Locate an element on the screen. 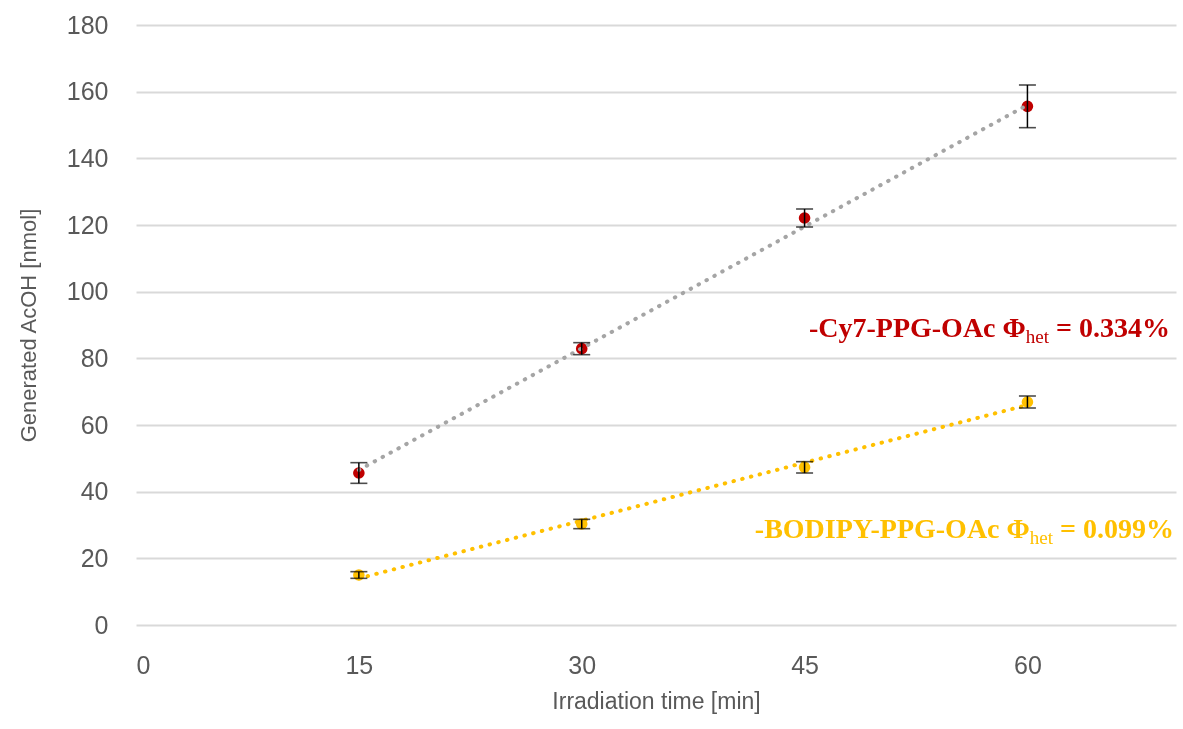 Image resolution: width=1183 pixels, height=729 pixels. x-tick-label: 30 is located at coordinates (582, 664).